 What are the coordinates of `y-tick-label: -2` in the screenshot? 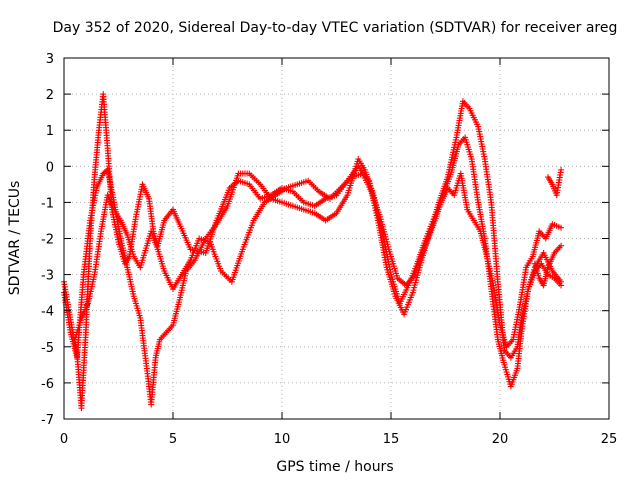 It's located at (47, 240).